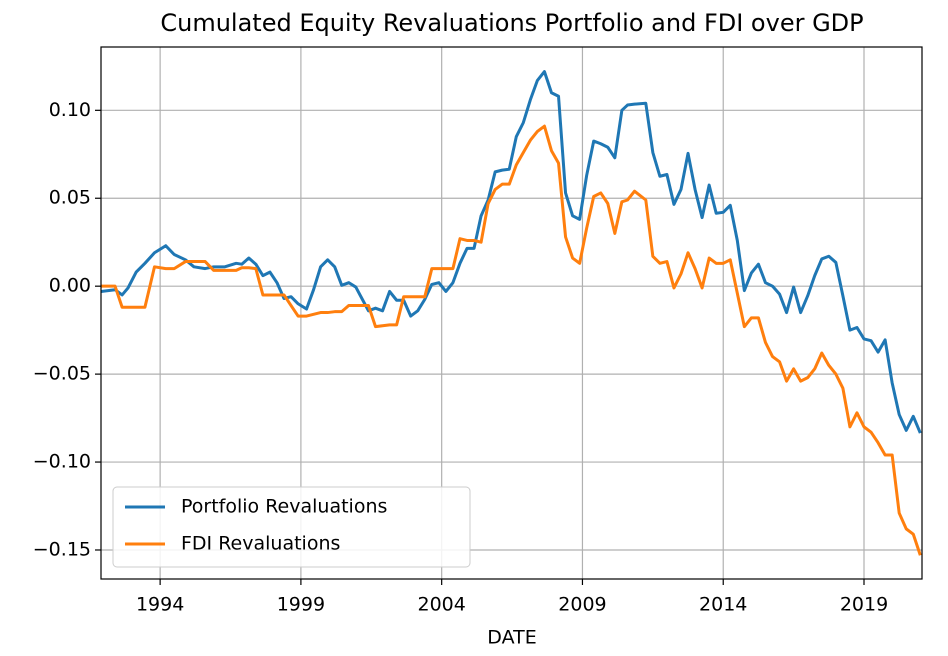 This screenshot has width=948, height=656. Describe the element at coordinates (582, 605) in the screenshot. I see `x-tick-label: 2009` at that location.